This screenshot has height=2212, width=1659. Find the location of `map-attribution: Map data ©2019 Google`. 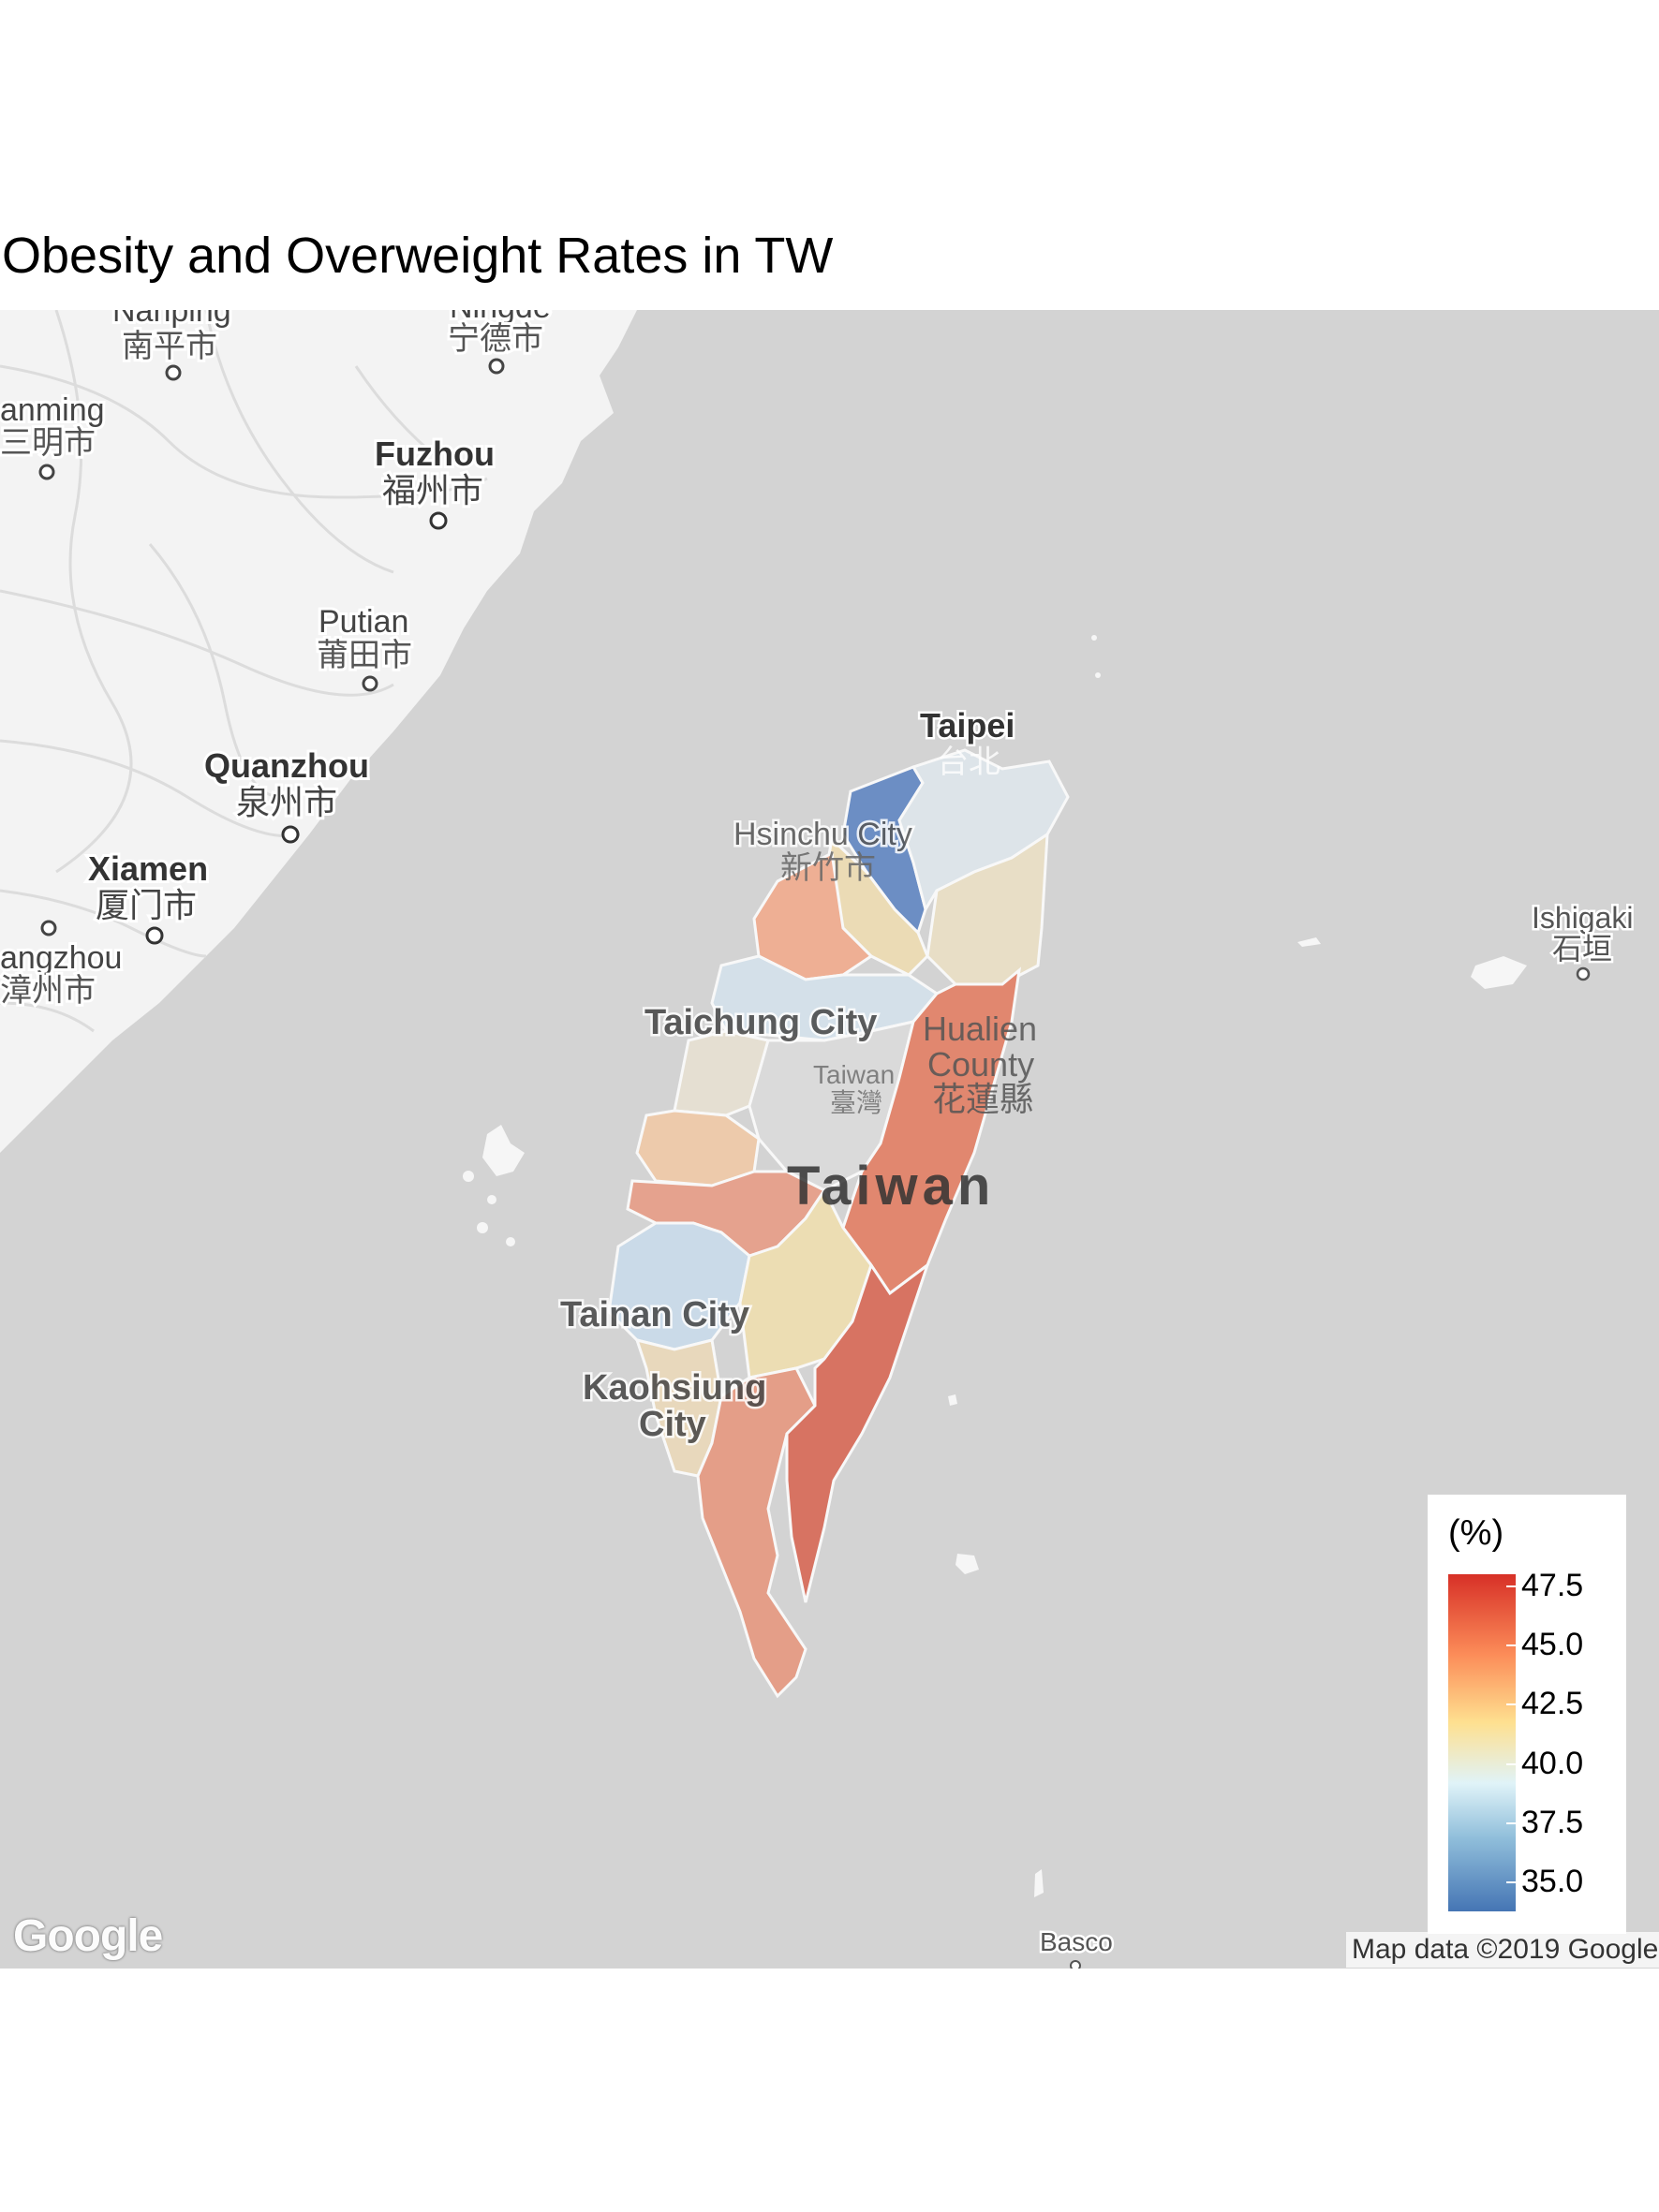

map-attribution: Map data ©2019 Google is located at coordinates (1503, 1950).